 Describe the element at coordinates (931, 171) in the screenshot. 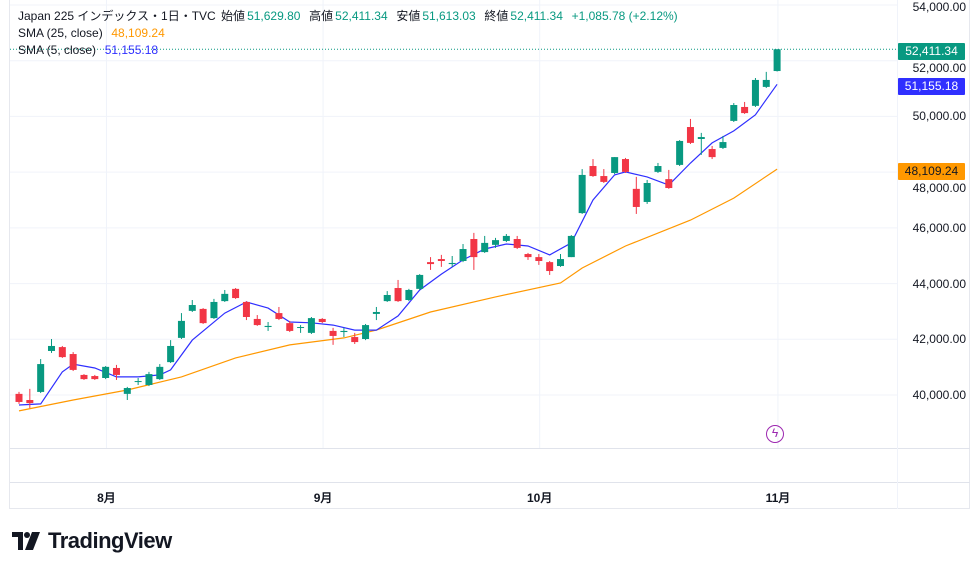

I see `sma25-price-tag: 48,109.24` at that location.